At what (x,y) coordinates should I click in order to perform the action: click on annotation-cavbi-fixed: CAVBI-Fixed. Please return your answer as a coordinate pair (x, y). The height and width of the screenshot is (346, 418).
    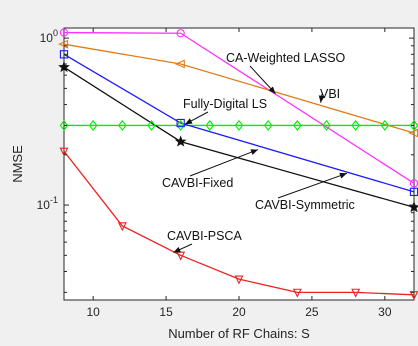
    Looking at the image, I should click on (197, 183).